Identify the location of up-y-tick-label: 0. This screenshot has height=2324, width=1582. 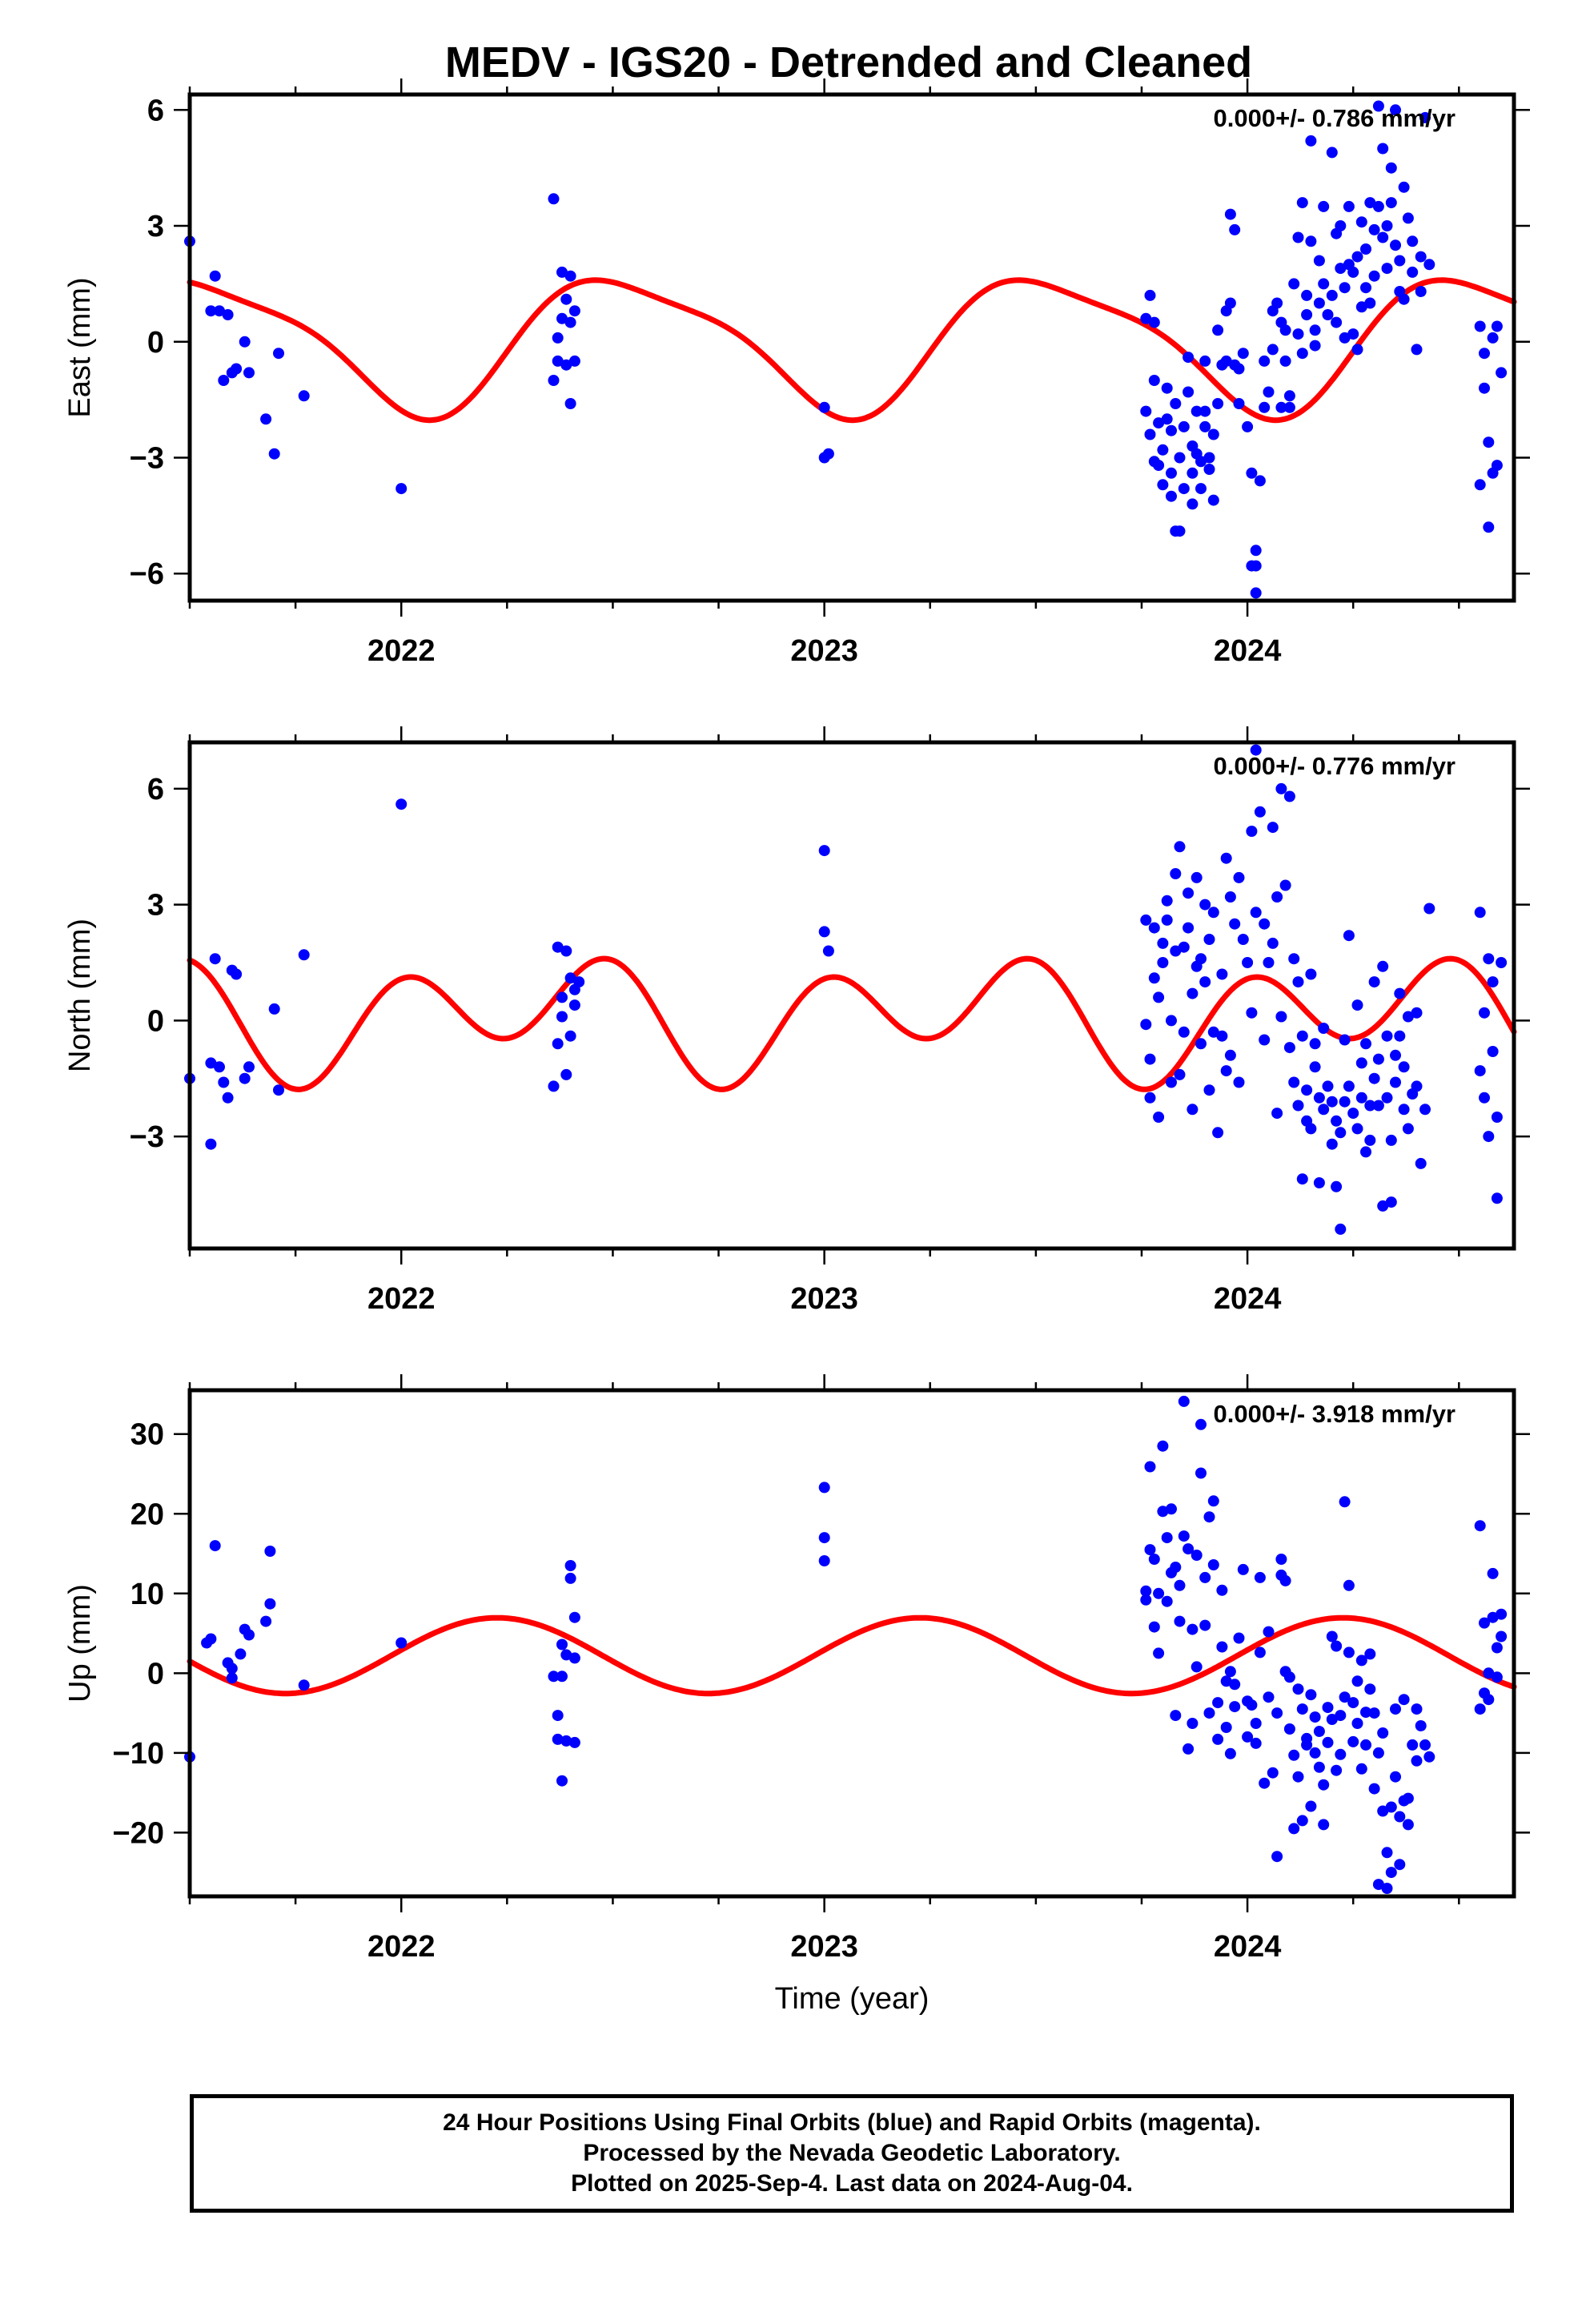
(155, 1674).